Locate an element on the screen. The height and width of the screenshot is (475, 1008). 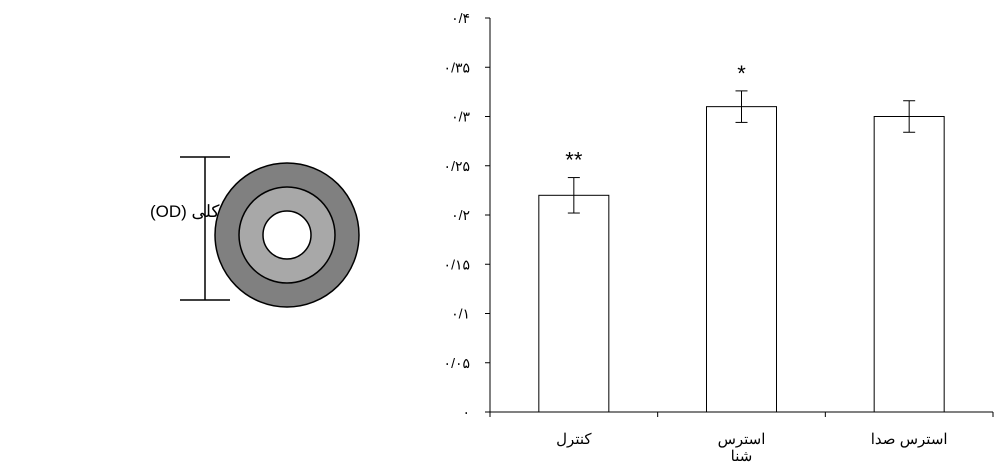
y-tick-label: ۰/۲۵ is located at coordinates (457, 166).